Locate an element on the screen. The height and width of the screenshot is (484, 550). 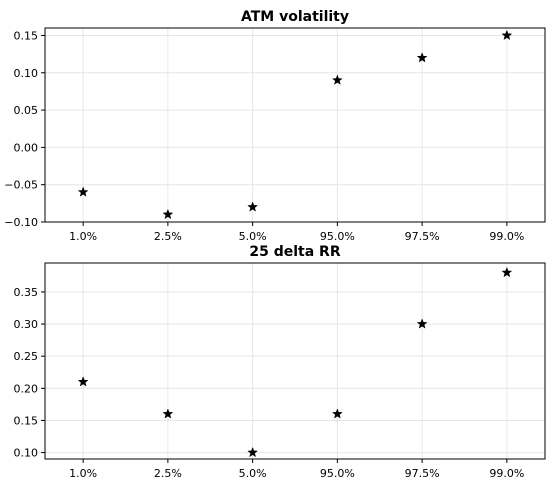
y-tick-label: 0.30 is located at coordinates (26, 324).